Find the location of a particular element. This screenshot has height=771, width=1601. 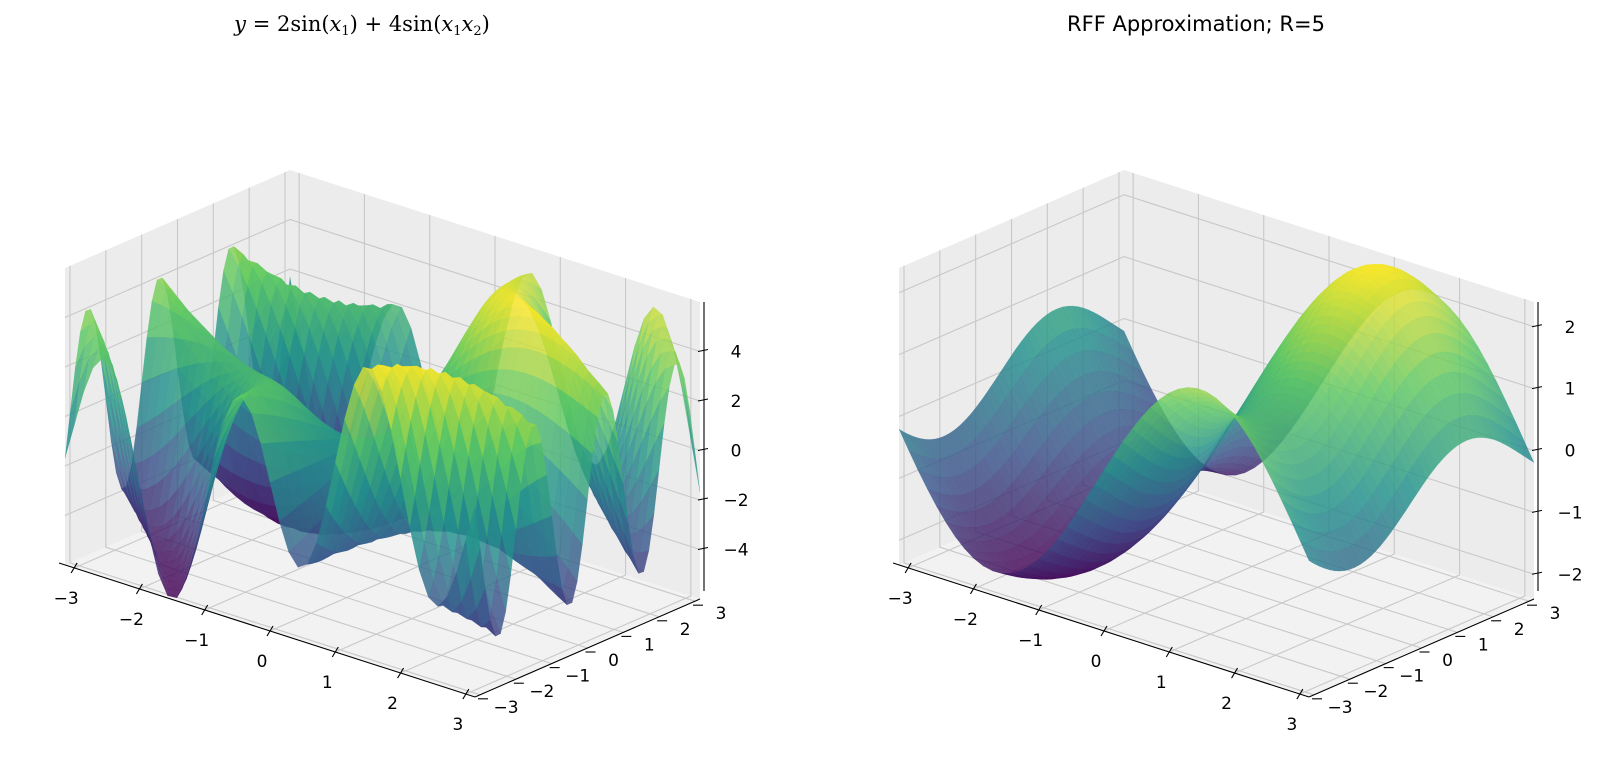

chart-title-1: y = 2sin(x1) + 4sin(x1x2) is located at coordinates (362, 25).